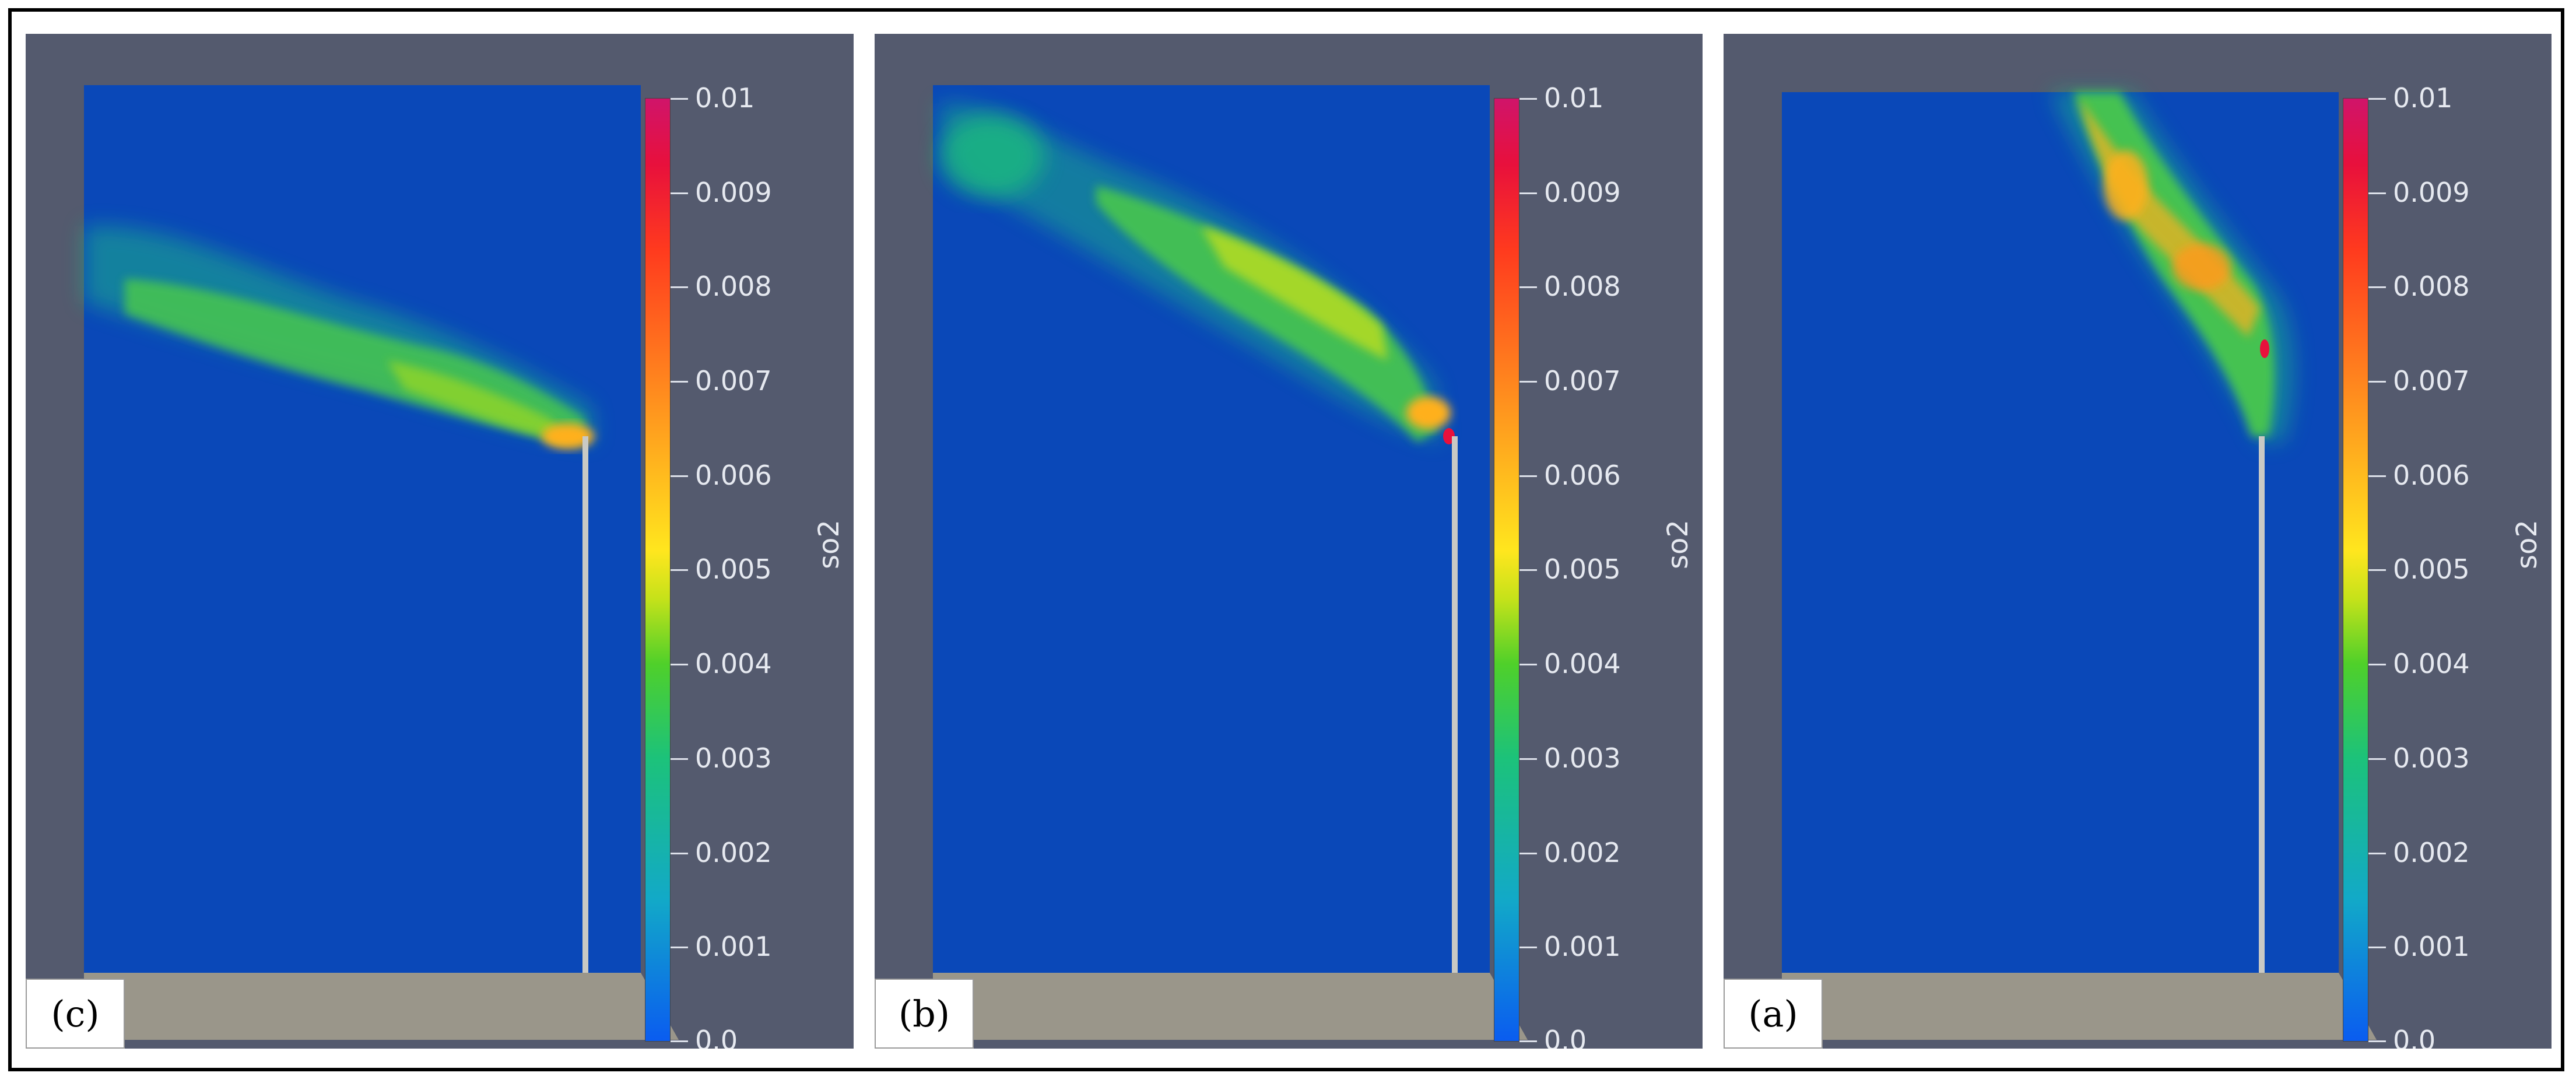 The width and height of the screenshot is (2576, 1083). What do you see at coordinates (1197, 273) in the screenshot?
I see `plume-b` at bounding box center [1197, 273].